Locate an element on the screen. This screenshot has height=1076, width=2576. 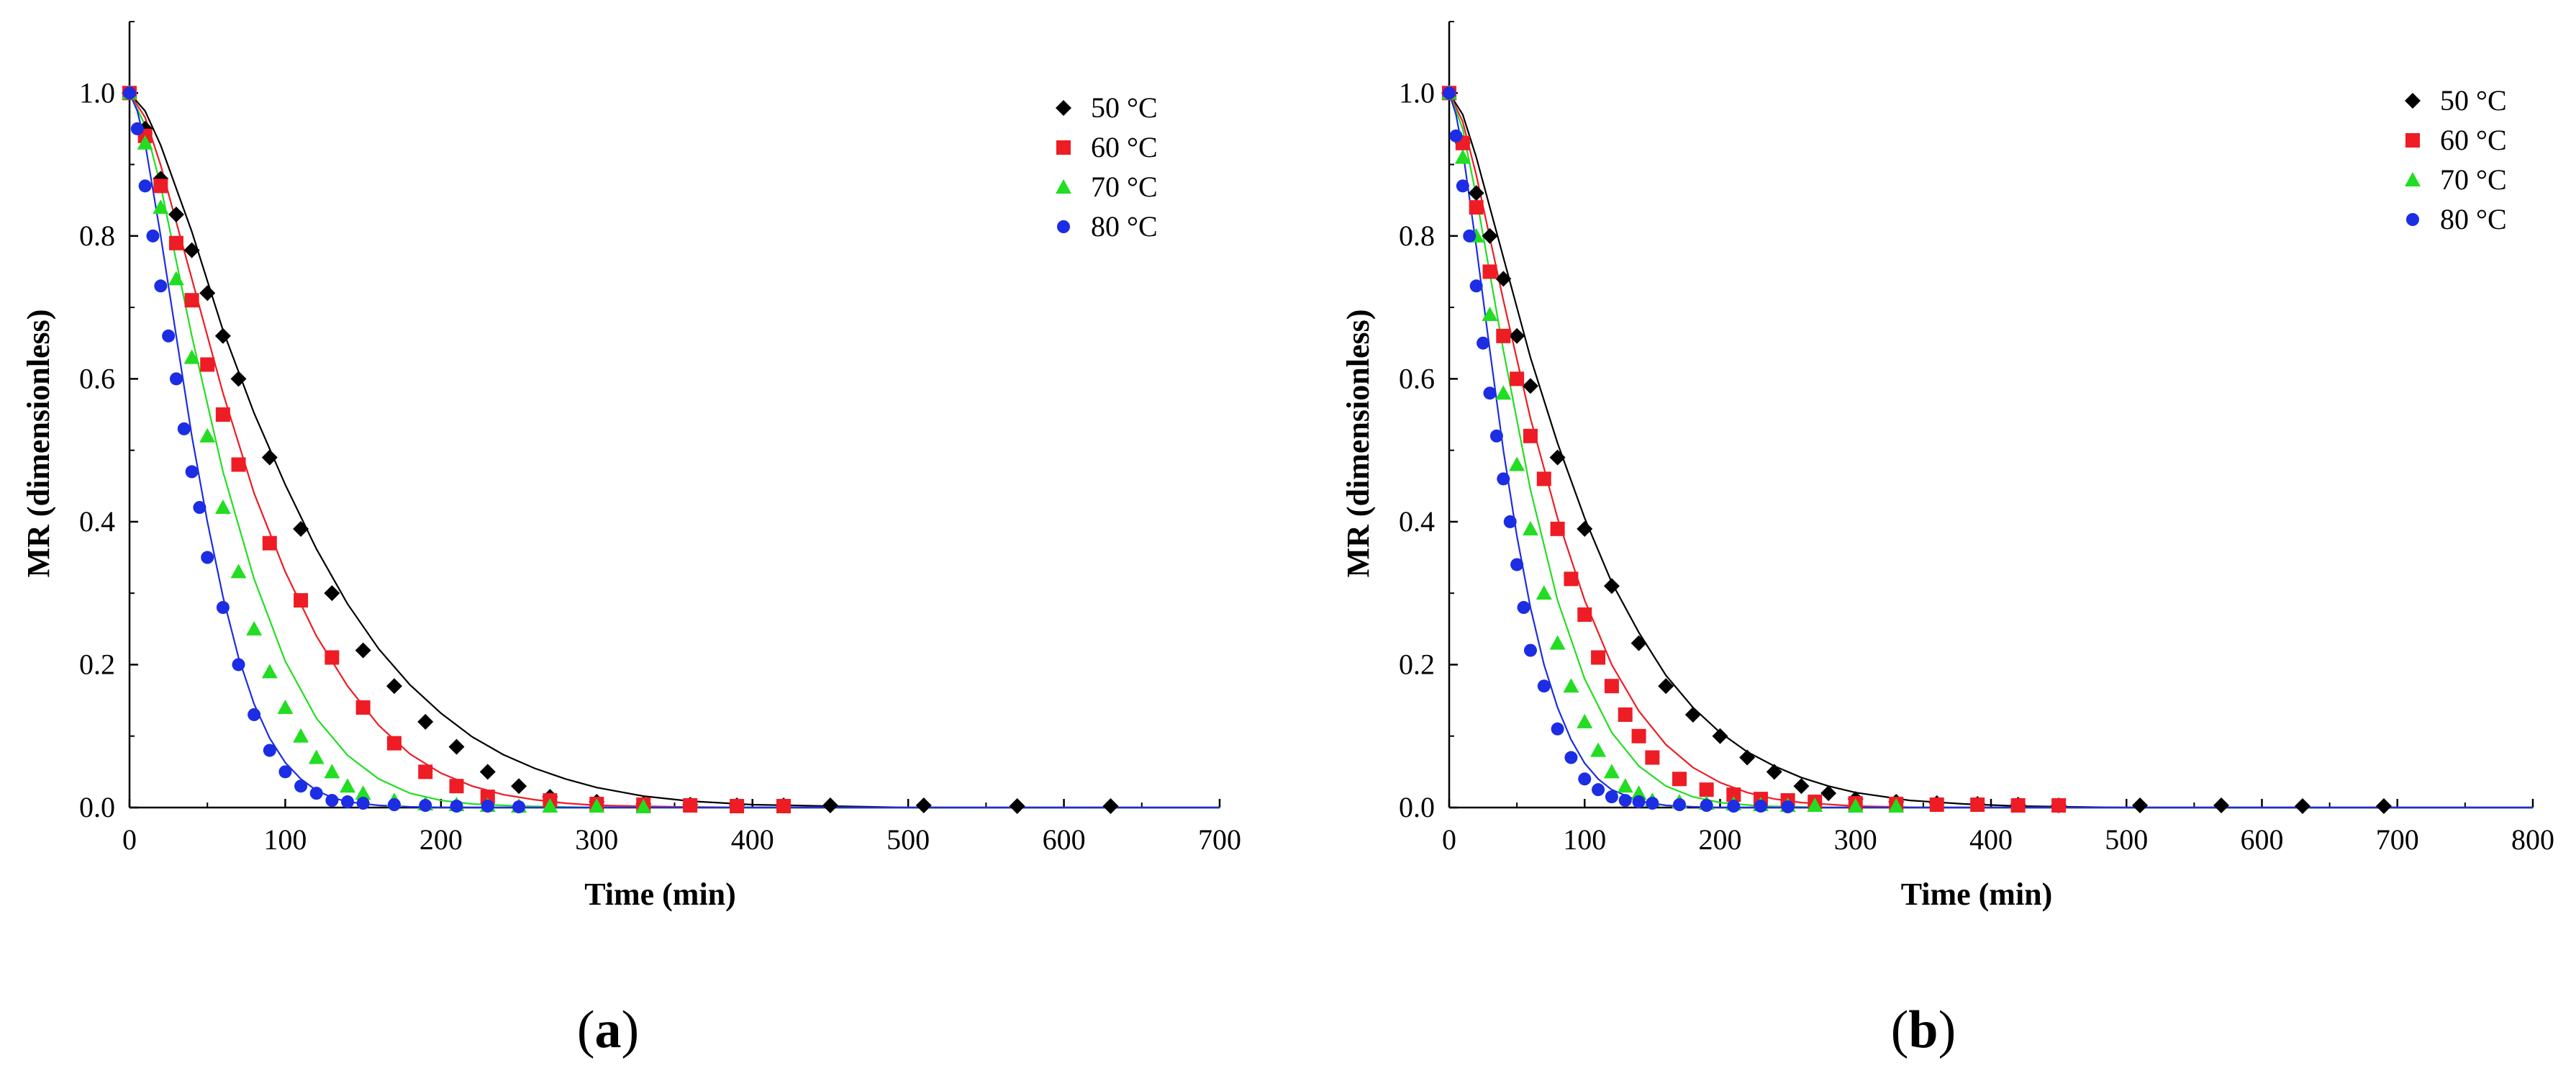
panel-caption-part: b is located at coordinates (1923, 1029).